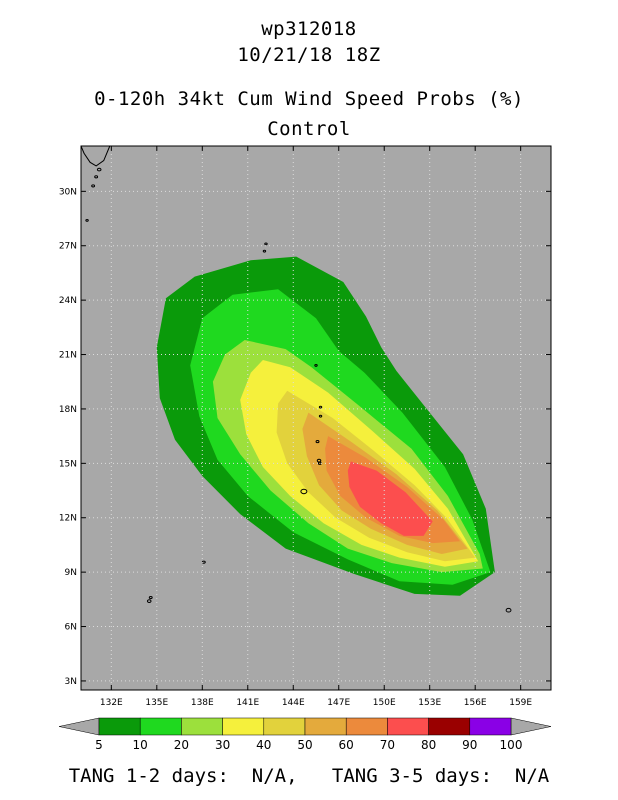 This screenshot has width=618, height=800. Describe the element at coordinates (293, 703) in the screenshot. I see `lon-tick-label: 144E` at that location.